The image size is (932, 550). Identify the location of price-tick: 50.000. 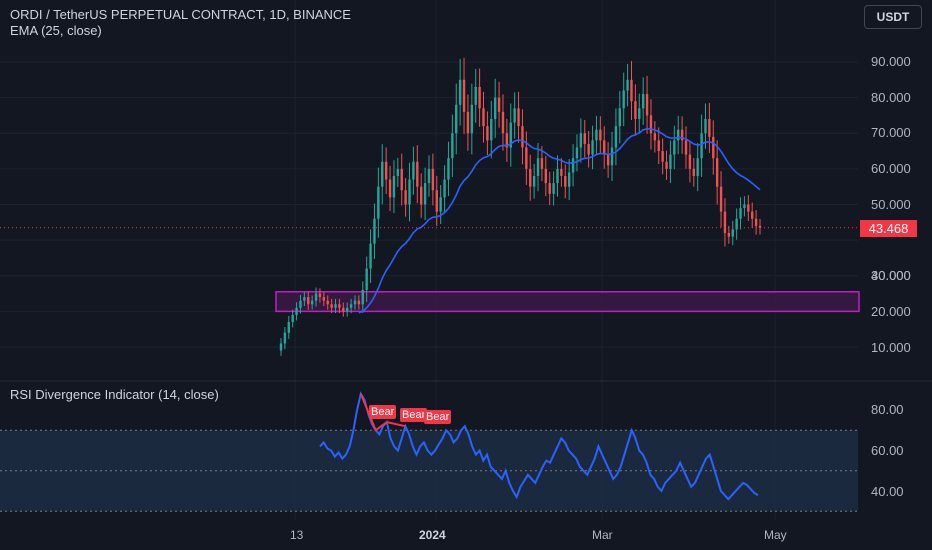
(891, 204).